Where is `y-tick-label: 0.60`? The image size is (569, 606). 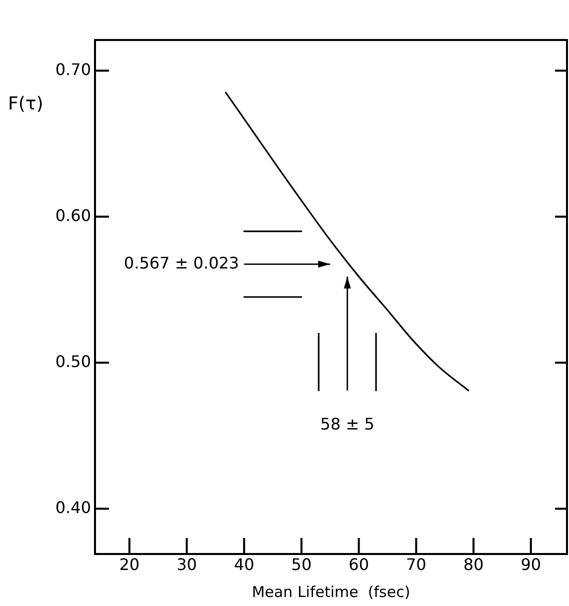 y-tick-label: 0.60 is located at coordinates (73, 215).